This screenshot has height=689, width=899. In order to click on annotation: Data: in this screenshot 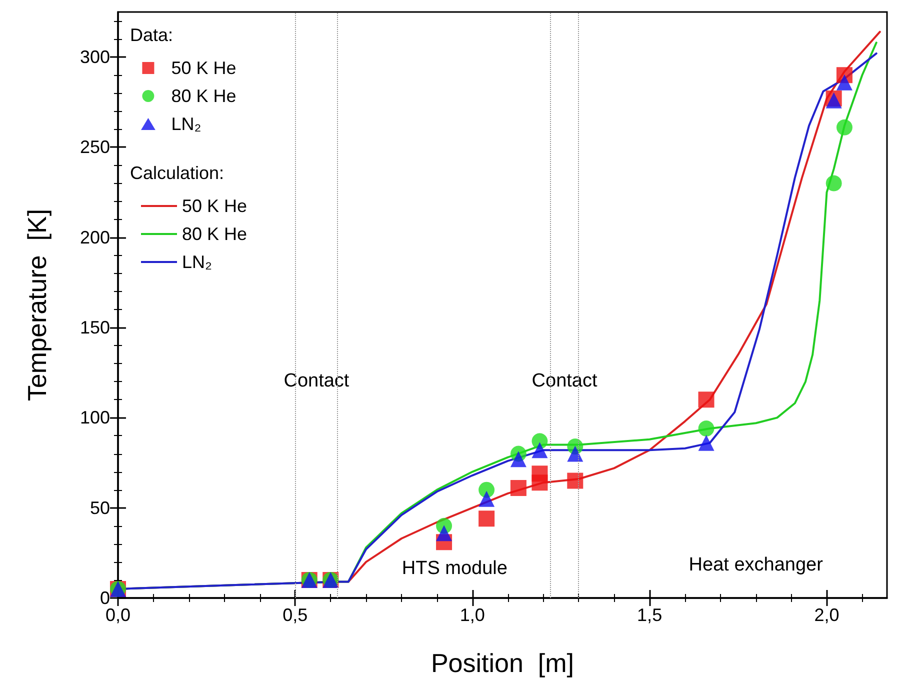, I will do `click(152, 35)`.